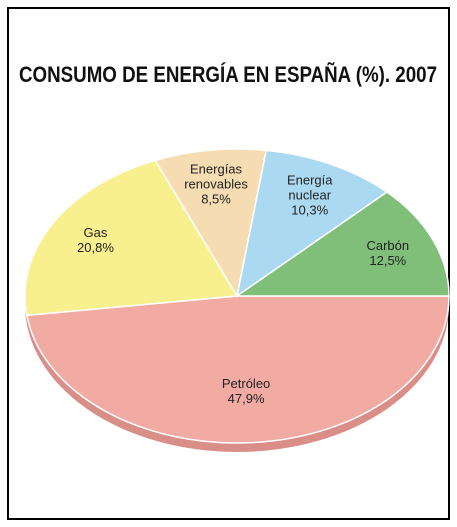 This screenshot has width=457, height=527. Describe the element at coordinates (95, 247) in the screenshot. I see `value-label: 20,8%` at that location.